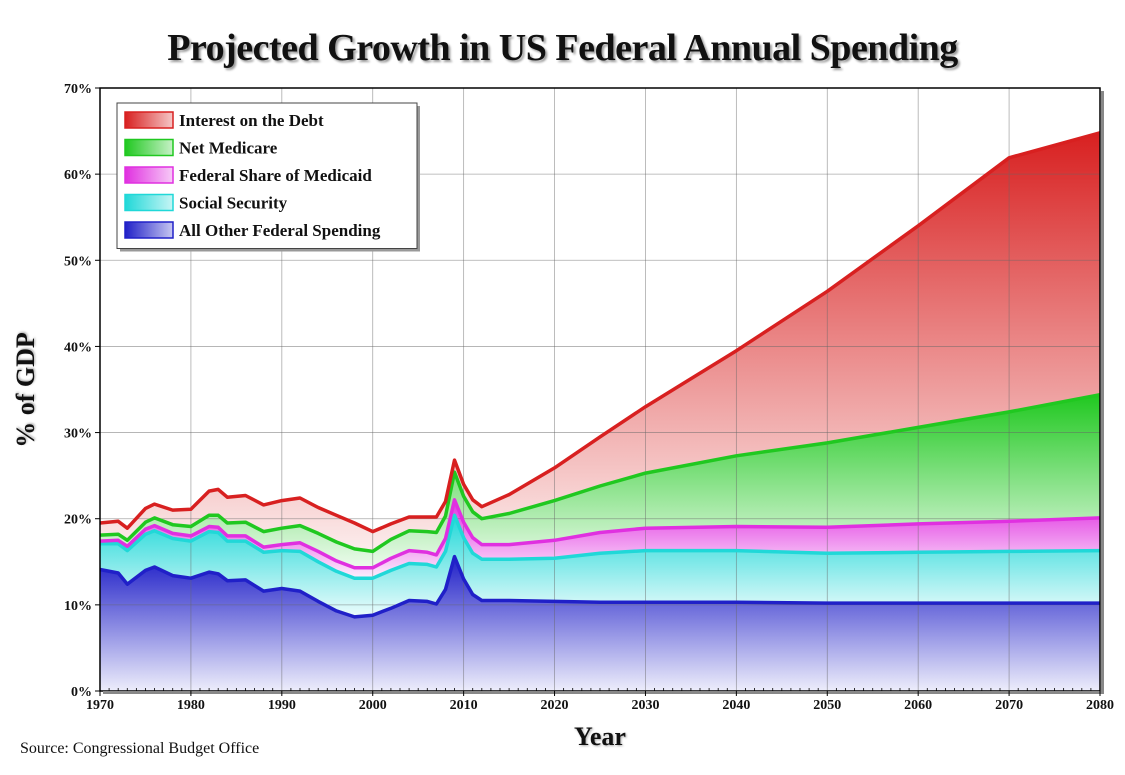 The height and width of the screenshot is (775, 1125). Describe the element at coordinates (251, 120) in the screenshot. I see `legend-label: Interest on the Debt` at that location.